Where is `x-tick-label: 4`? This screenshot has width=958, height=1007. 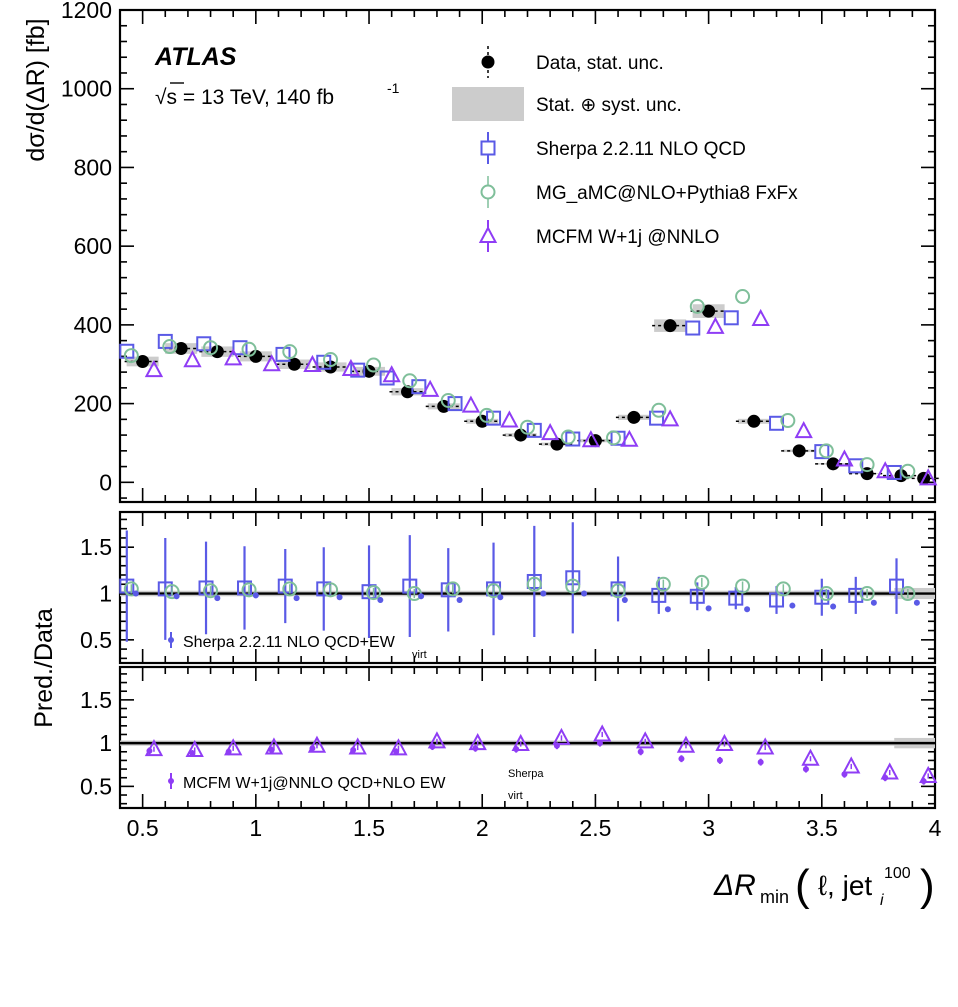 x-tick-label: 4 is located at coordinates (935, 828).